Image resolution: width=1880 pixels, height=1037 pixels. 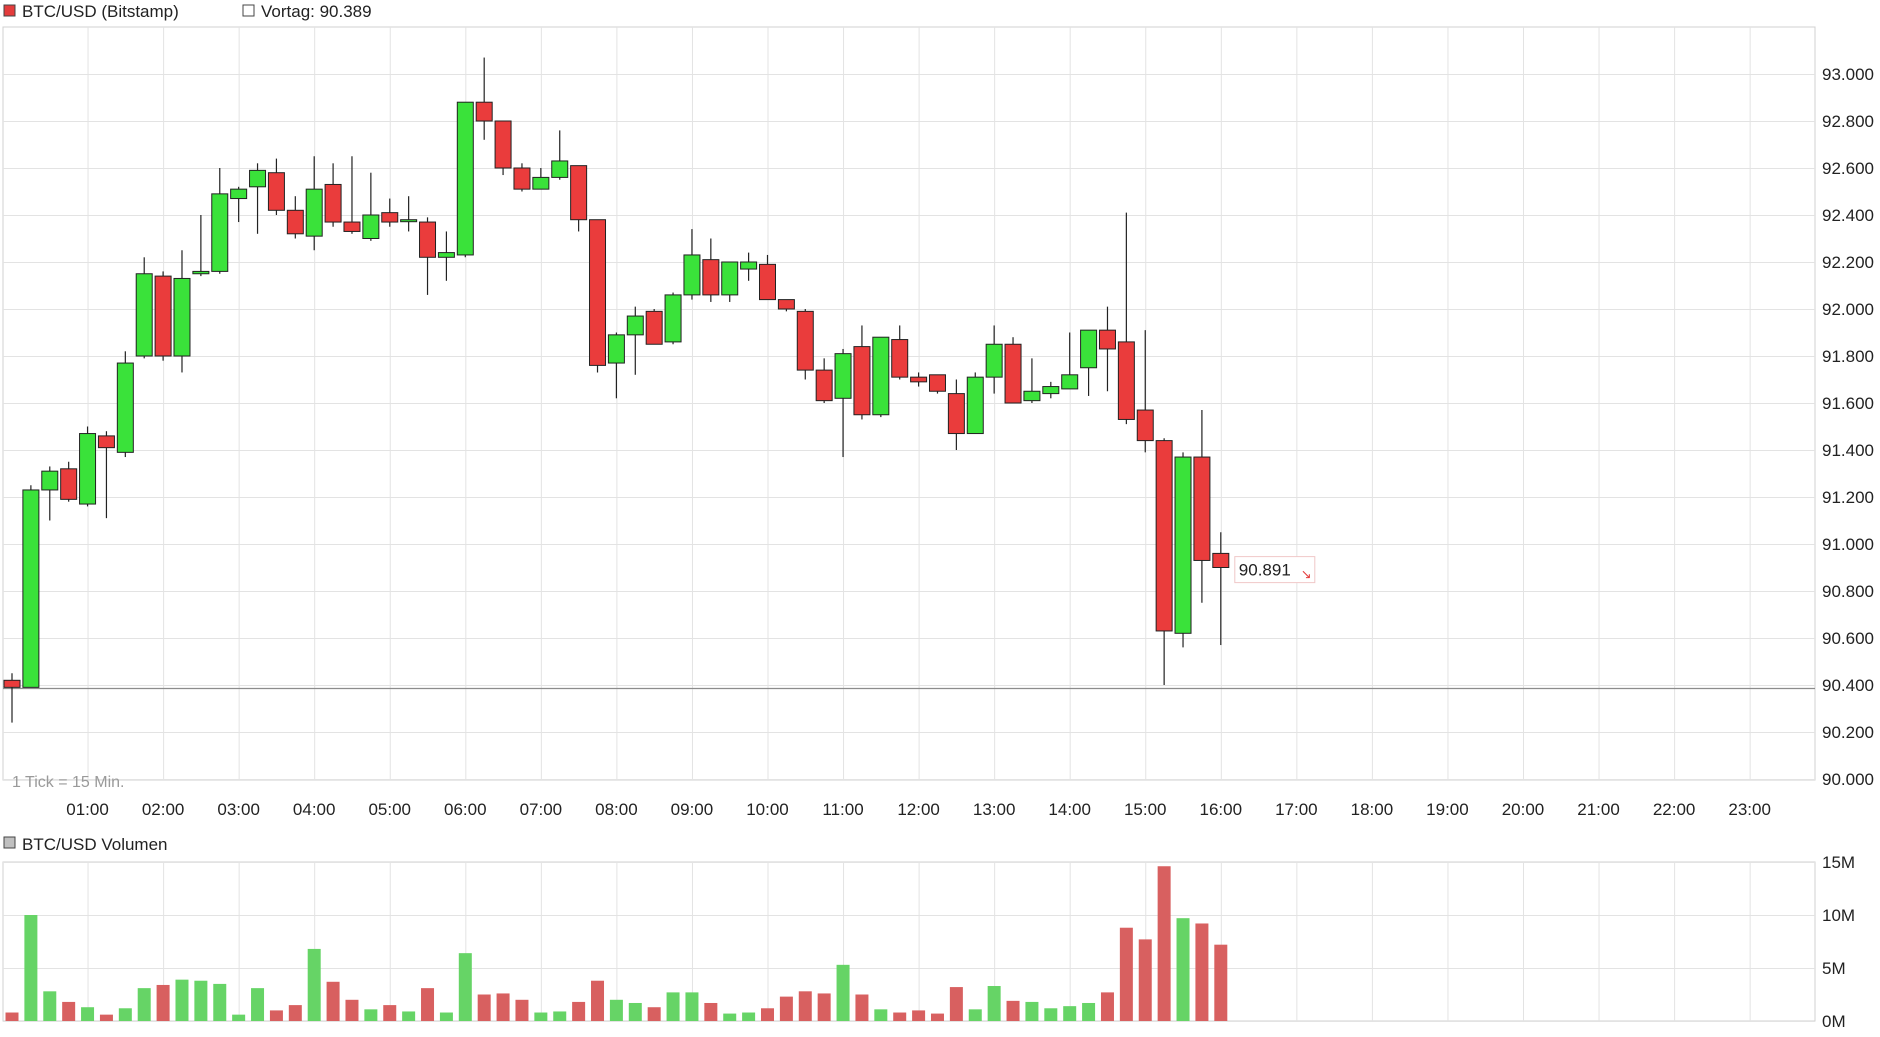 What do you see at coordinates (248, 10) in the screenshot?
I see `prev-close-legend-swatch` at bounding box center [248, 10].